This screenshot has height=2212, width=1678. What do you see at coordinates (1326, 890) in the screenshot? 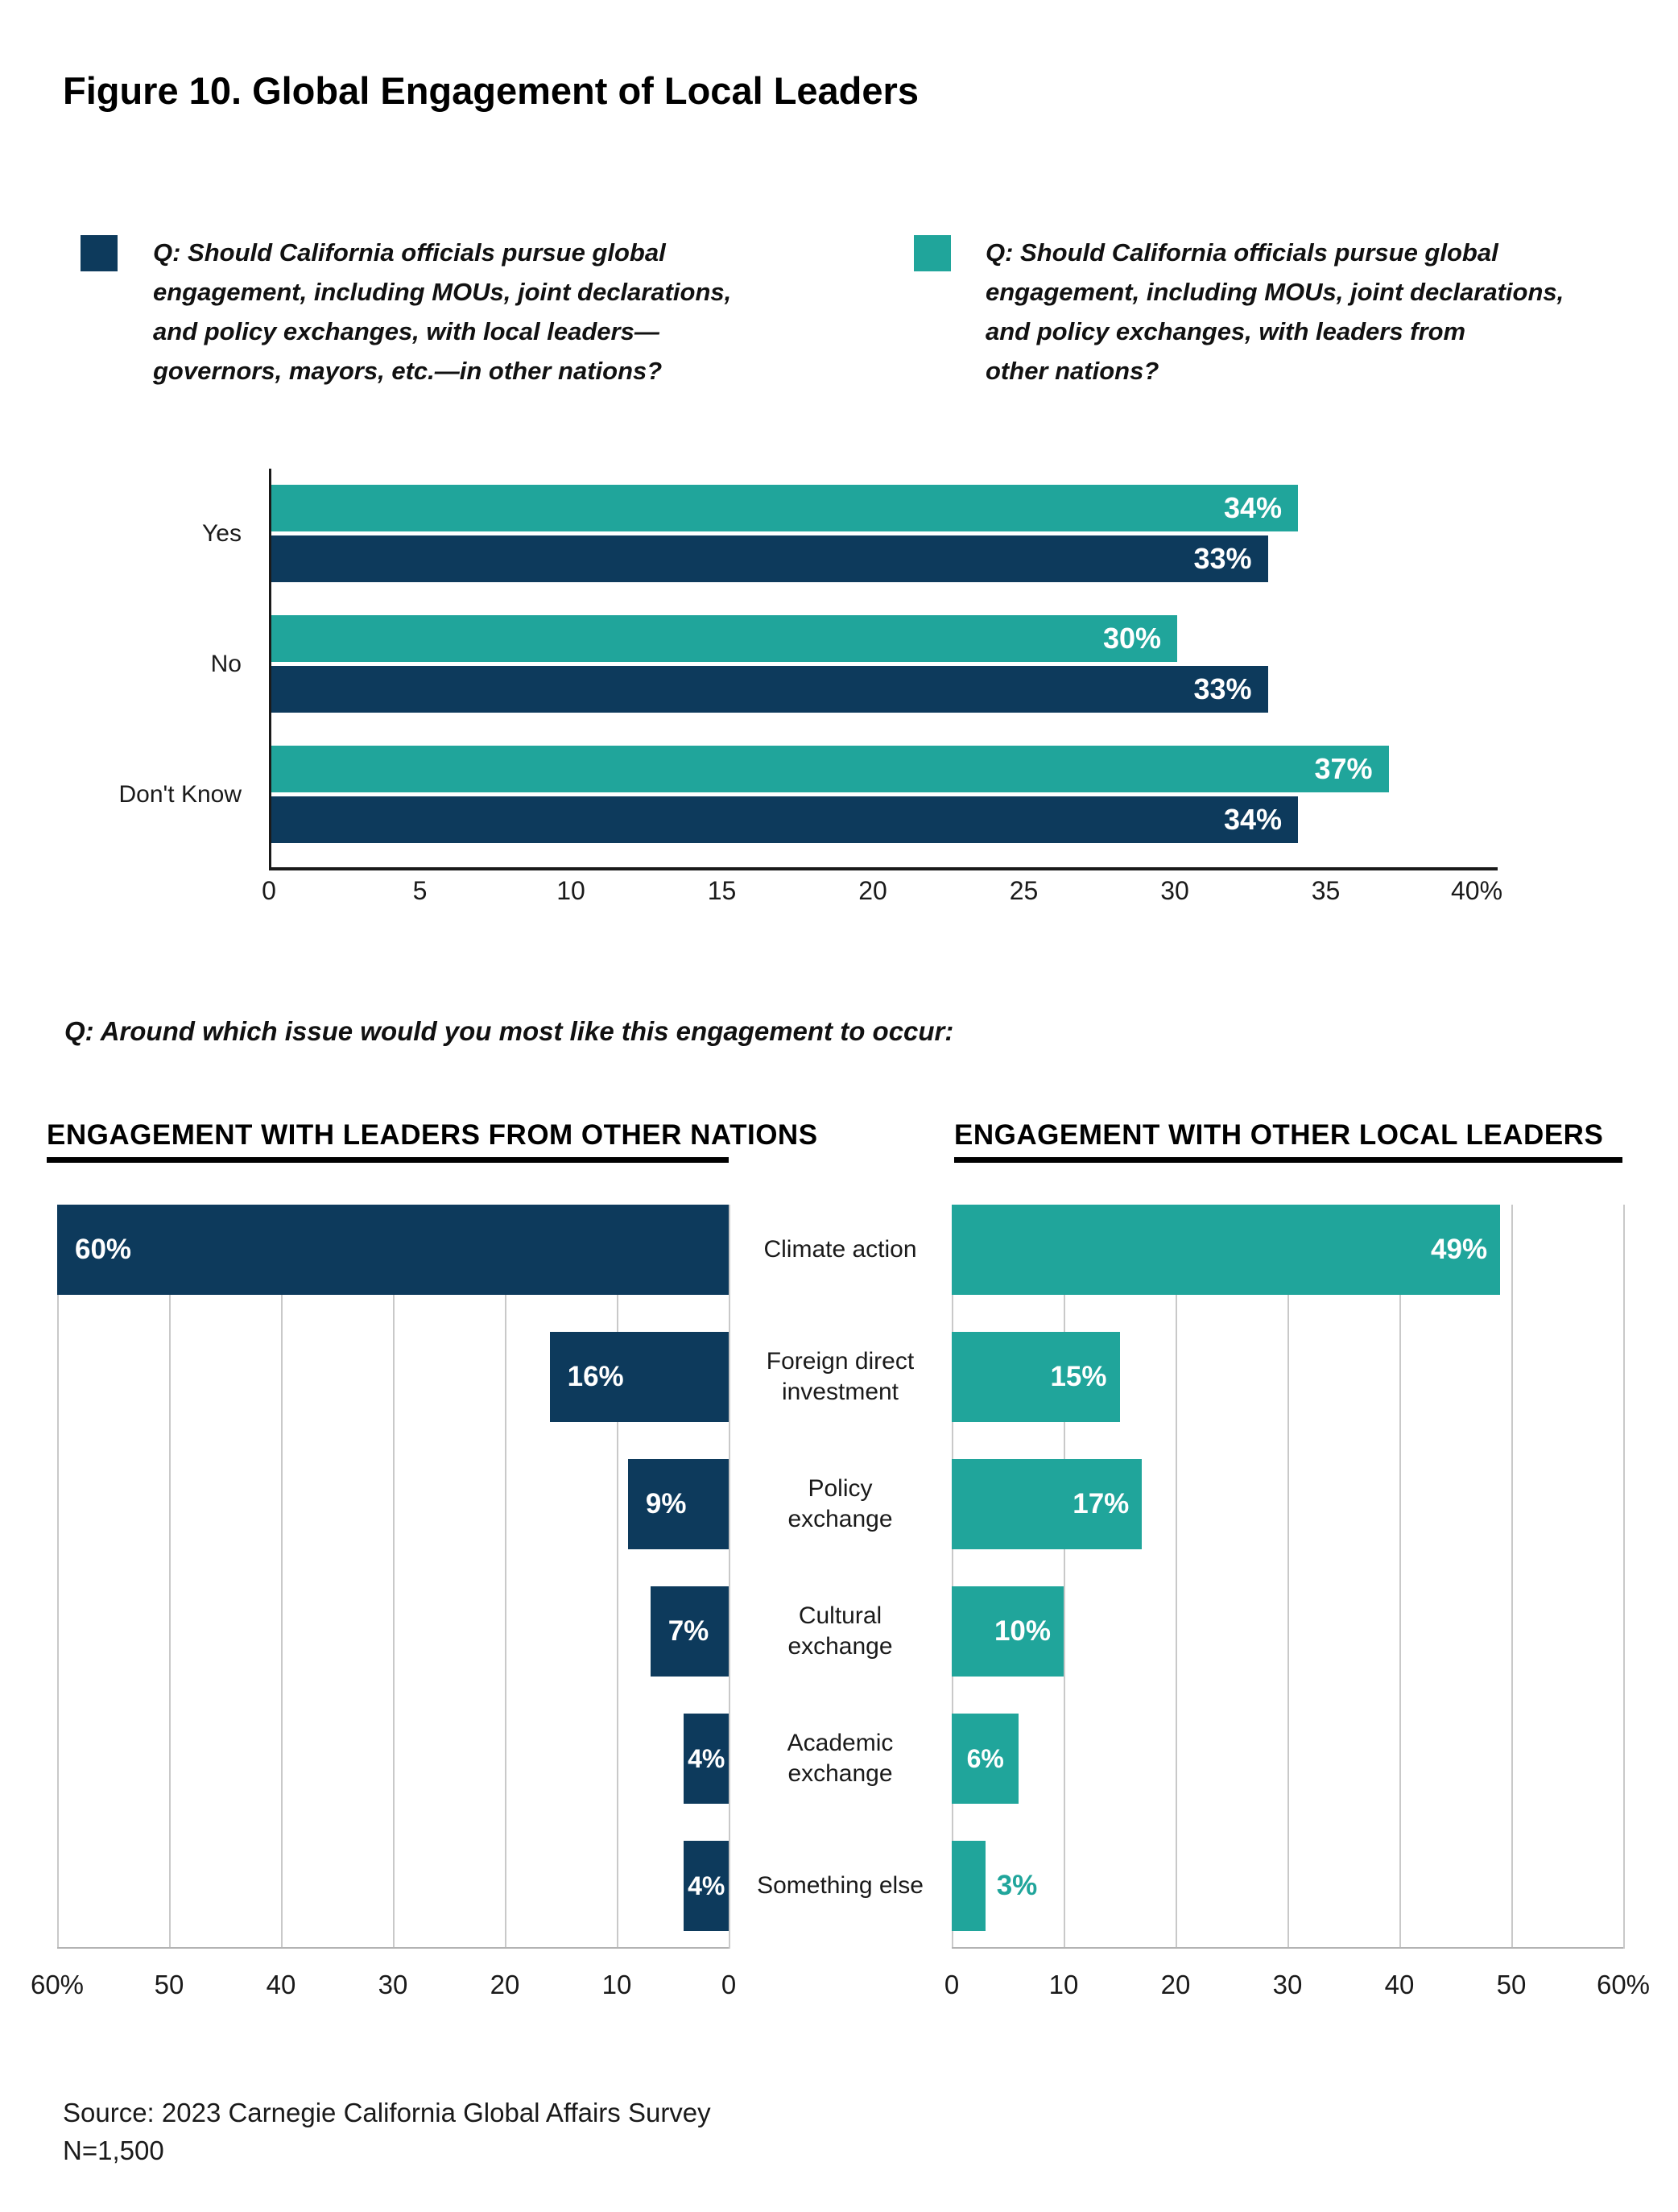
I see `x-tick-label: 35` at bounding box center [1326, 890].